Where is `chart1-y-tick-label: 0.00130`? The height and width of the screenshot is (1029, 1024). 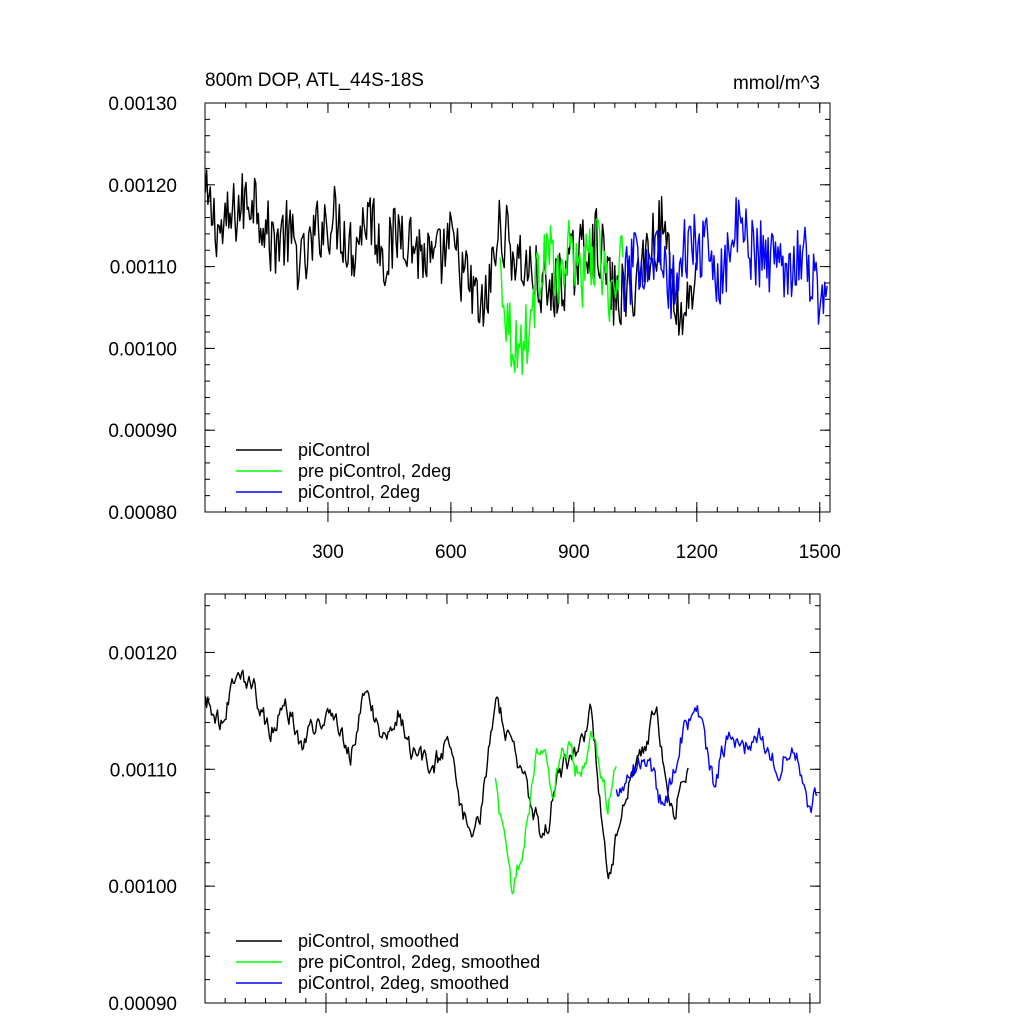 chart1-y-tick-label: 0.00130 is located at coordinates (142, 104).